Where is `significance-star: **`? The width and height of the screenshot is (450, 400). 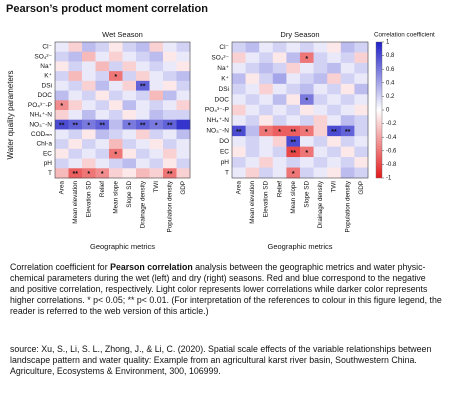 significance-star: ** is located at coordinates (62, 126).